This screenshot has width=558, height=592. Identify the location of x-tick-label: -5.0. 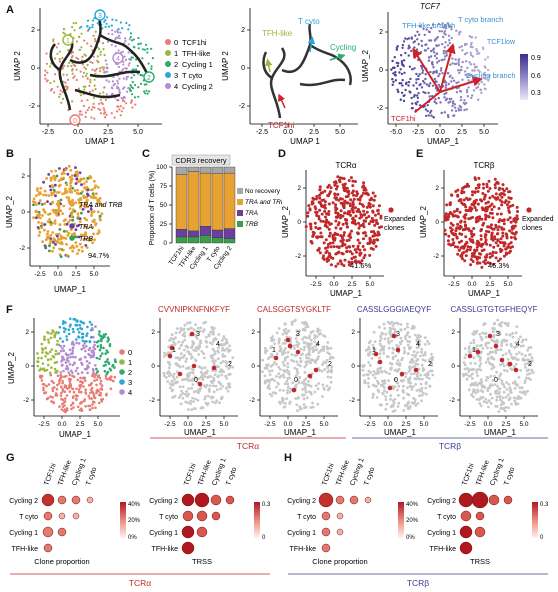
(396, 132).